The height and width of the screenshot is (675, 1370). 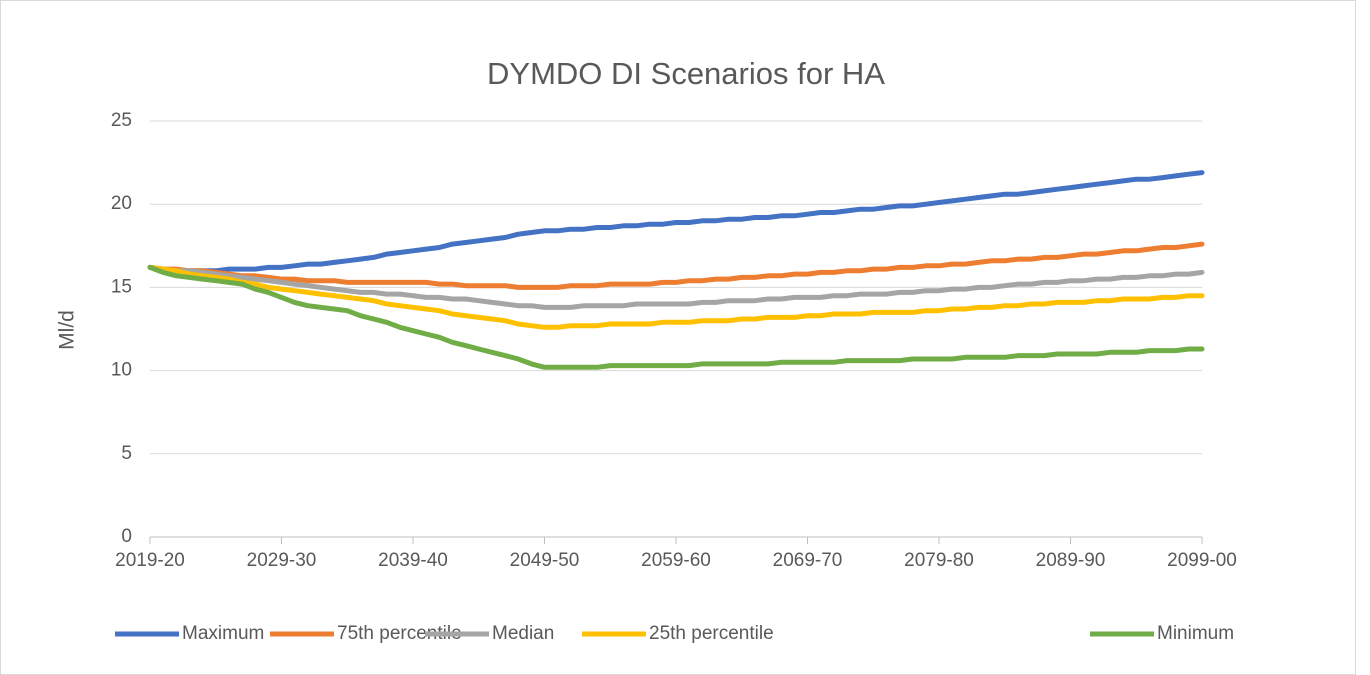 What do you see at coordinates (121, 120) in the screenshot?
I see `y-tick-label: 25` at bounding box center [121, 120].